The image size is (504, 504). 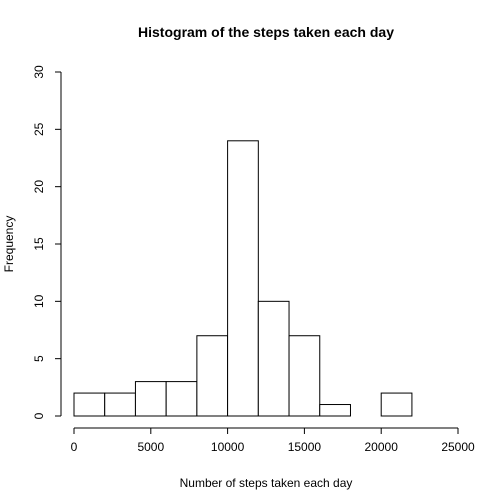 What do you see at coordinates (266, 483) in the screenshot?
I see `x-axis-label: Number of steps taken each day` at bounding box center [266, 483].